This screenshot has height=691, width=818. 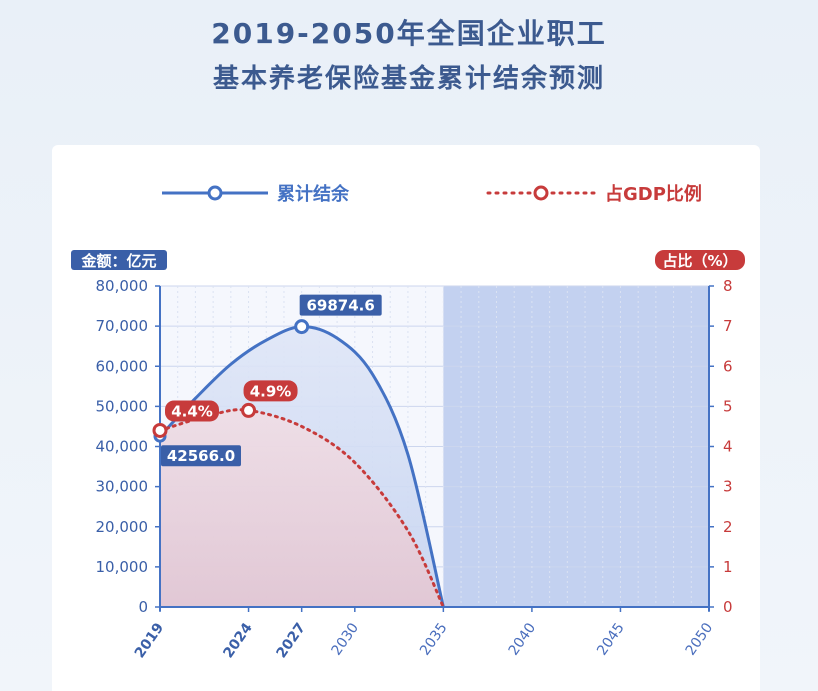 I want to click on y-right-tick-label: 2, so click(x=728, y=527).